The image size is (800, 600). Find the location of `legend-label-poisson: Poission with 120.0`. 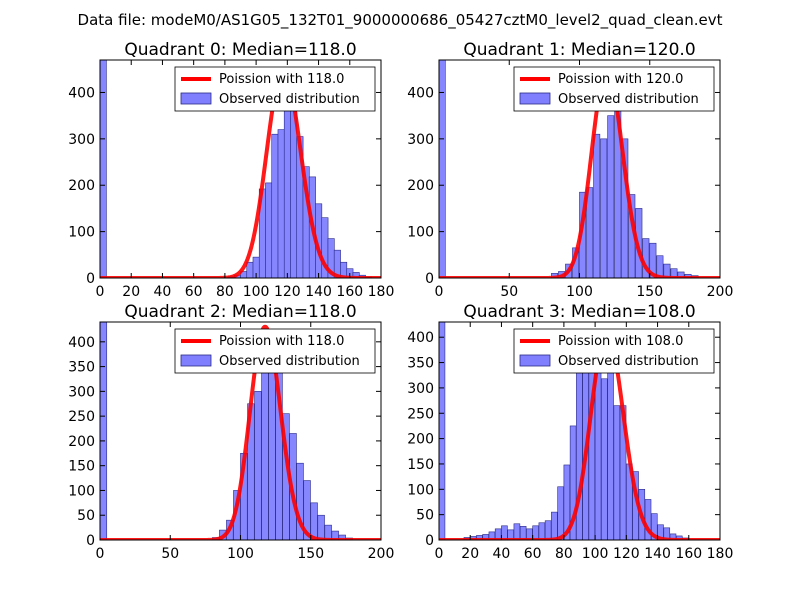

legend-label-poisson: Poission with 120.0 is located at coordinates (620, 79).